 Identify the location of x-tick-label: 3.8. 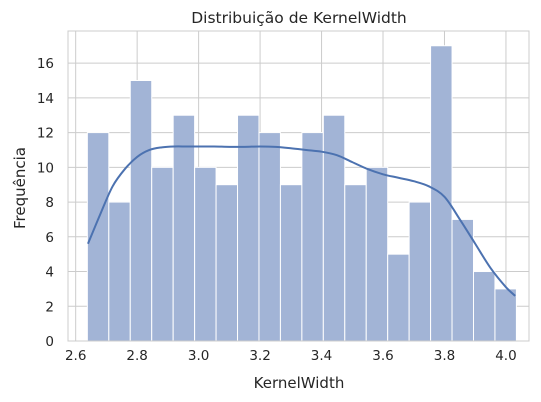
(444, 356).